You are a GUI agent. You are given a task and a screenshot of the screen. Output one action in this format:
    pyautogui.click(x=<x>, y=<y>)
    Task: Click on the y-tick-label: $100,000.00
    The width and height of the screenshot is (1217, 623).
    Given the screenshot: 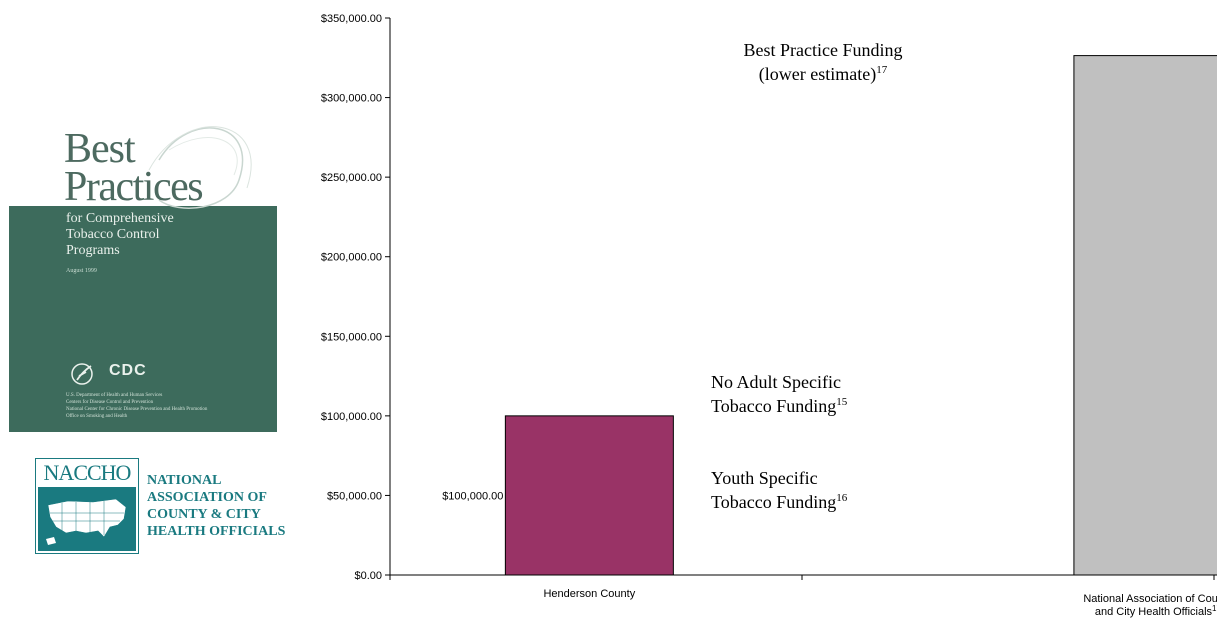 What is the action you would take?
    pyautogui.click(x=351, y=417)
    